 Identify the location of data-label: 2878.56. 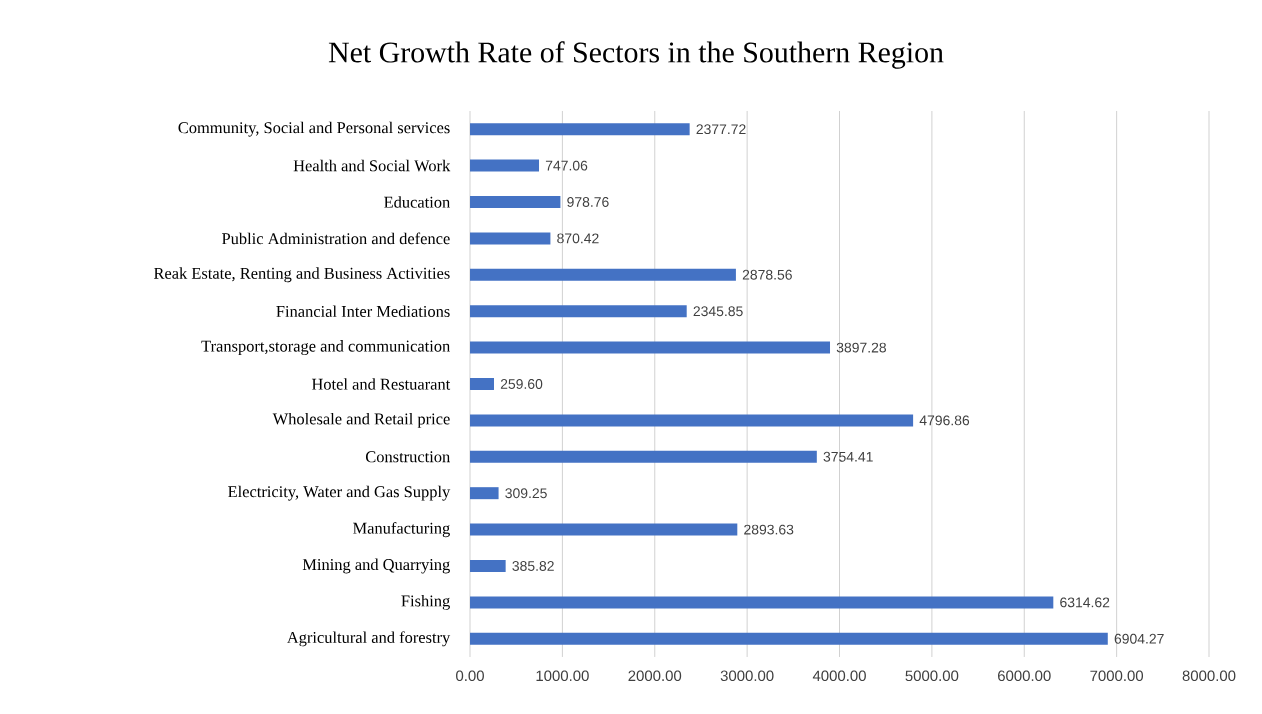
(767, 274).